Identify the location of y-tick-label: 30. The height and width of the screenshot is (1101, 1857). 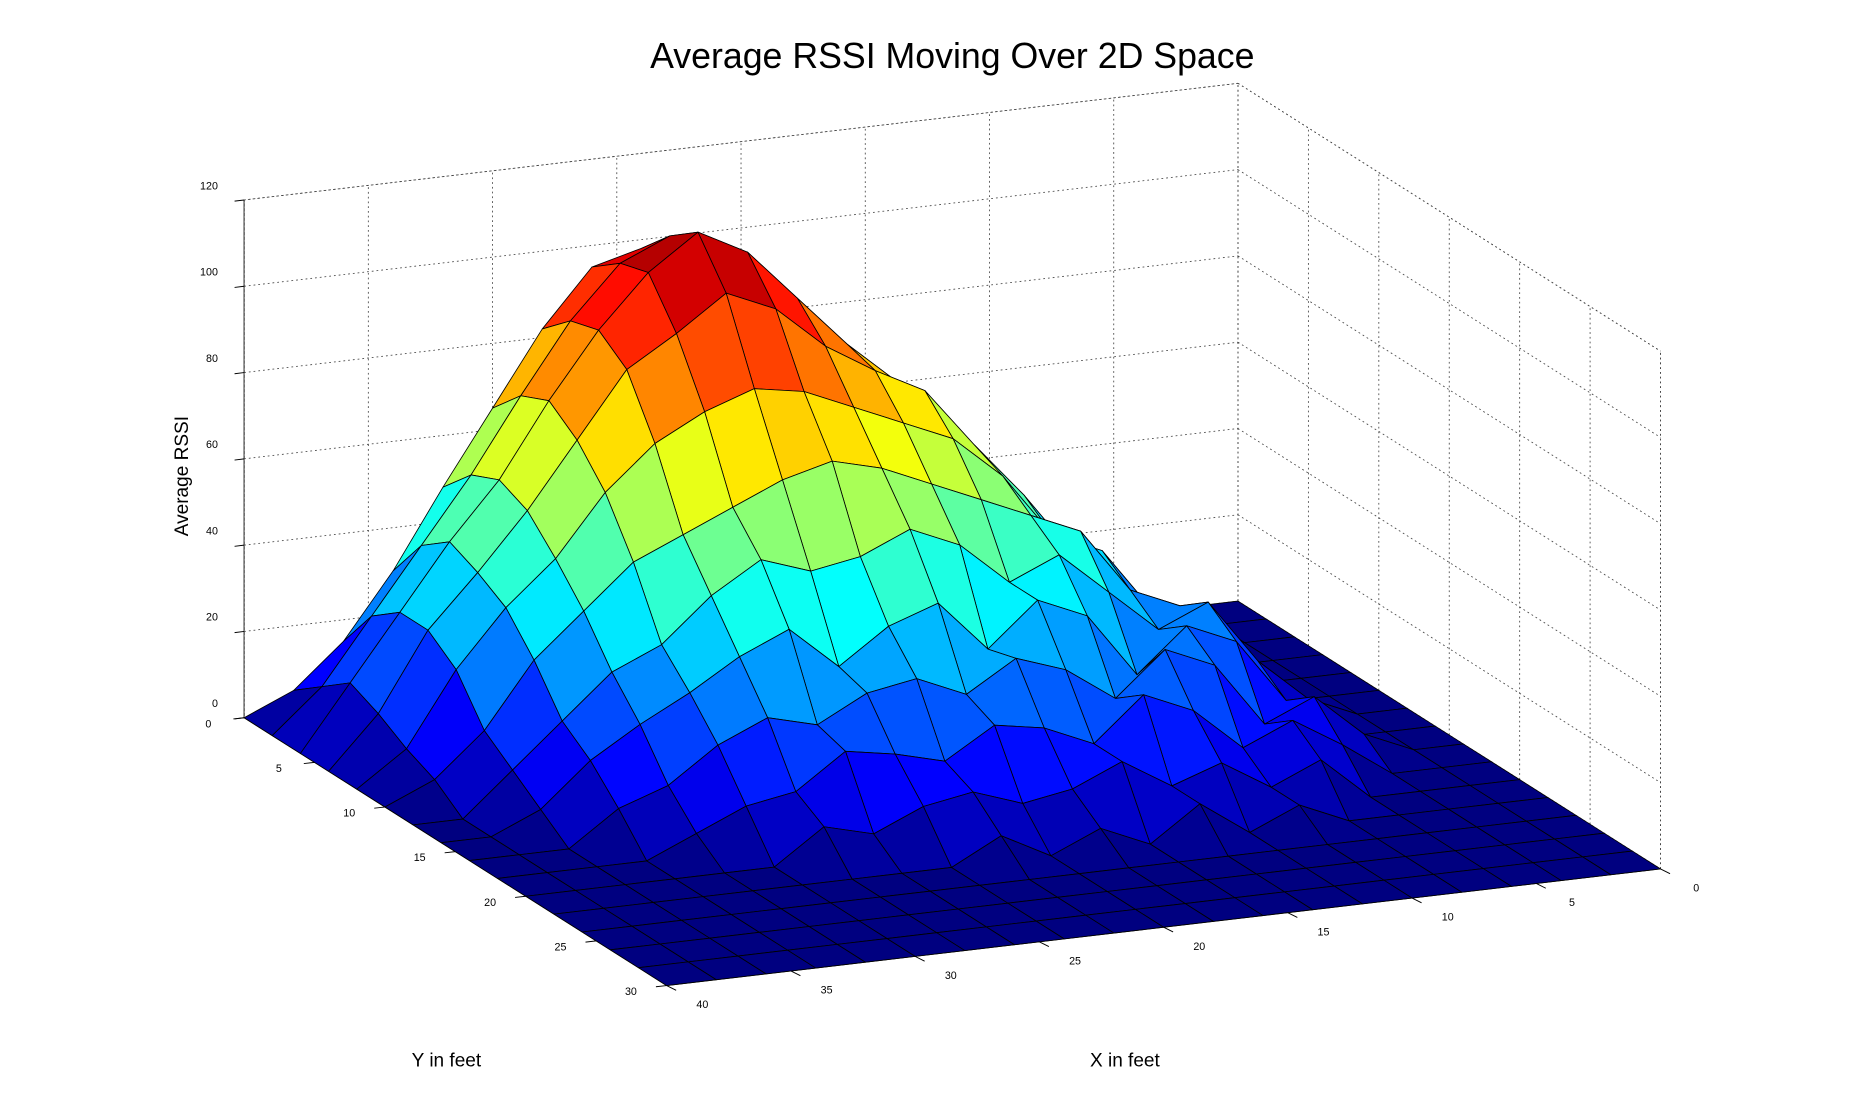
(631, 992).